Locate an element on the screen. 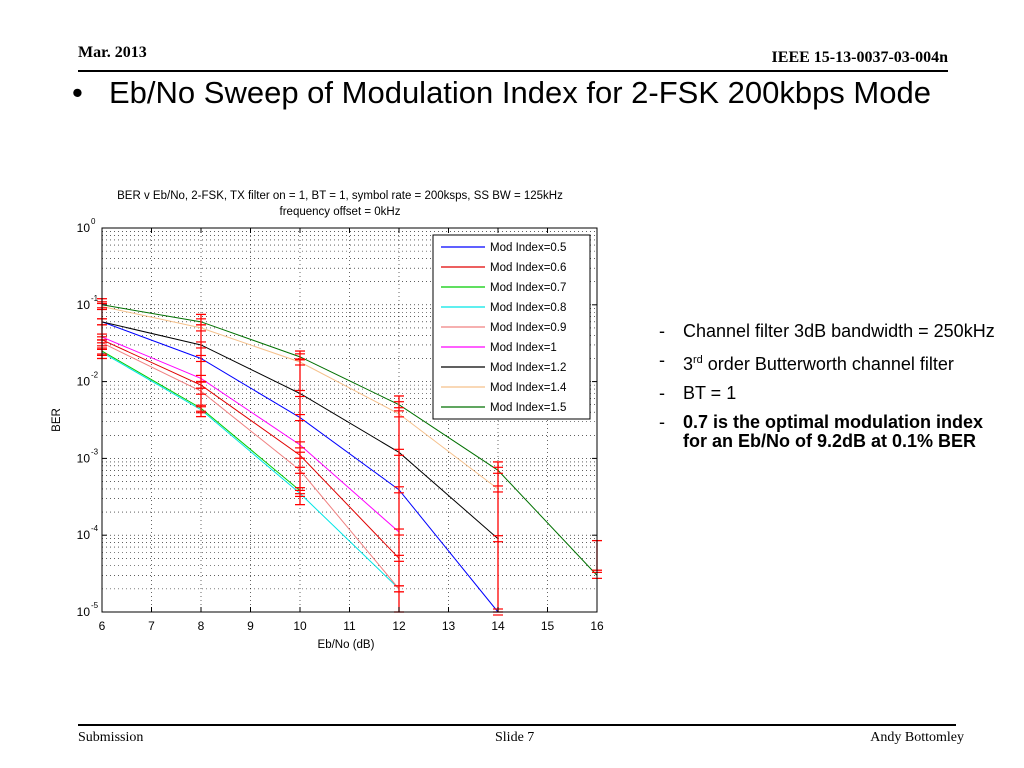 Image resolution: width=1024 pixels, height=768 pixels. legend-label: Mod Index=1.4 is located at coordinates (528, 388).